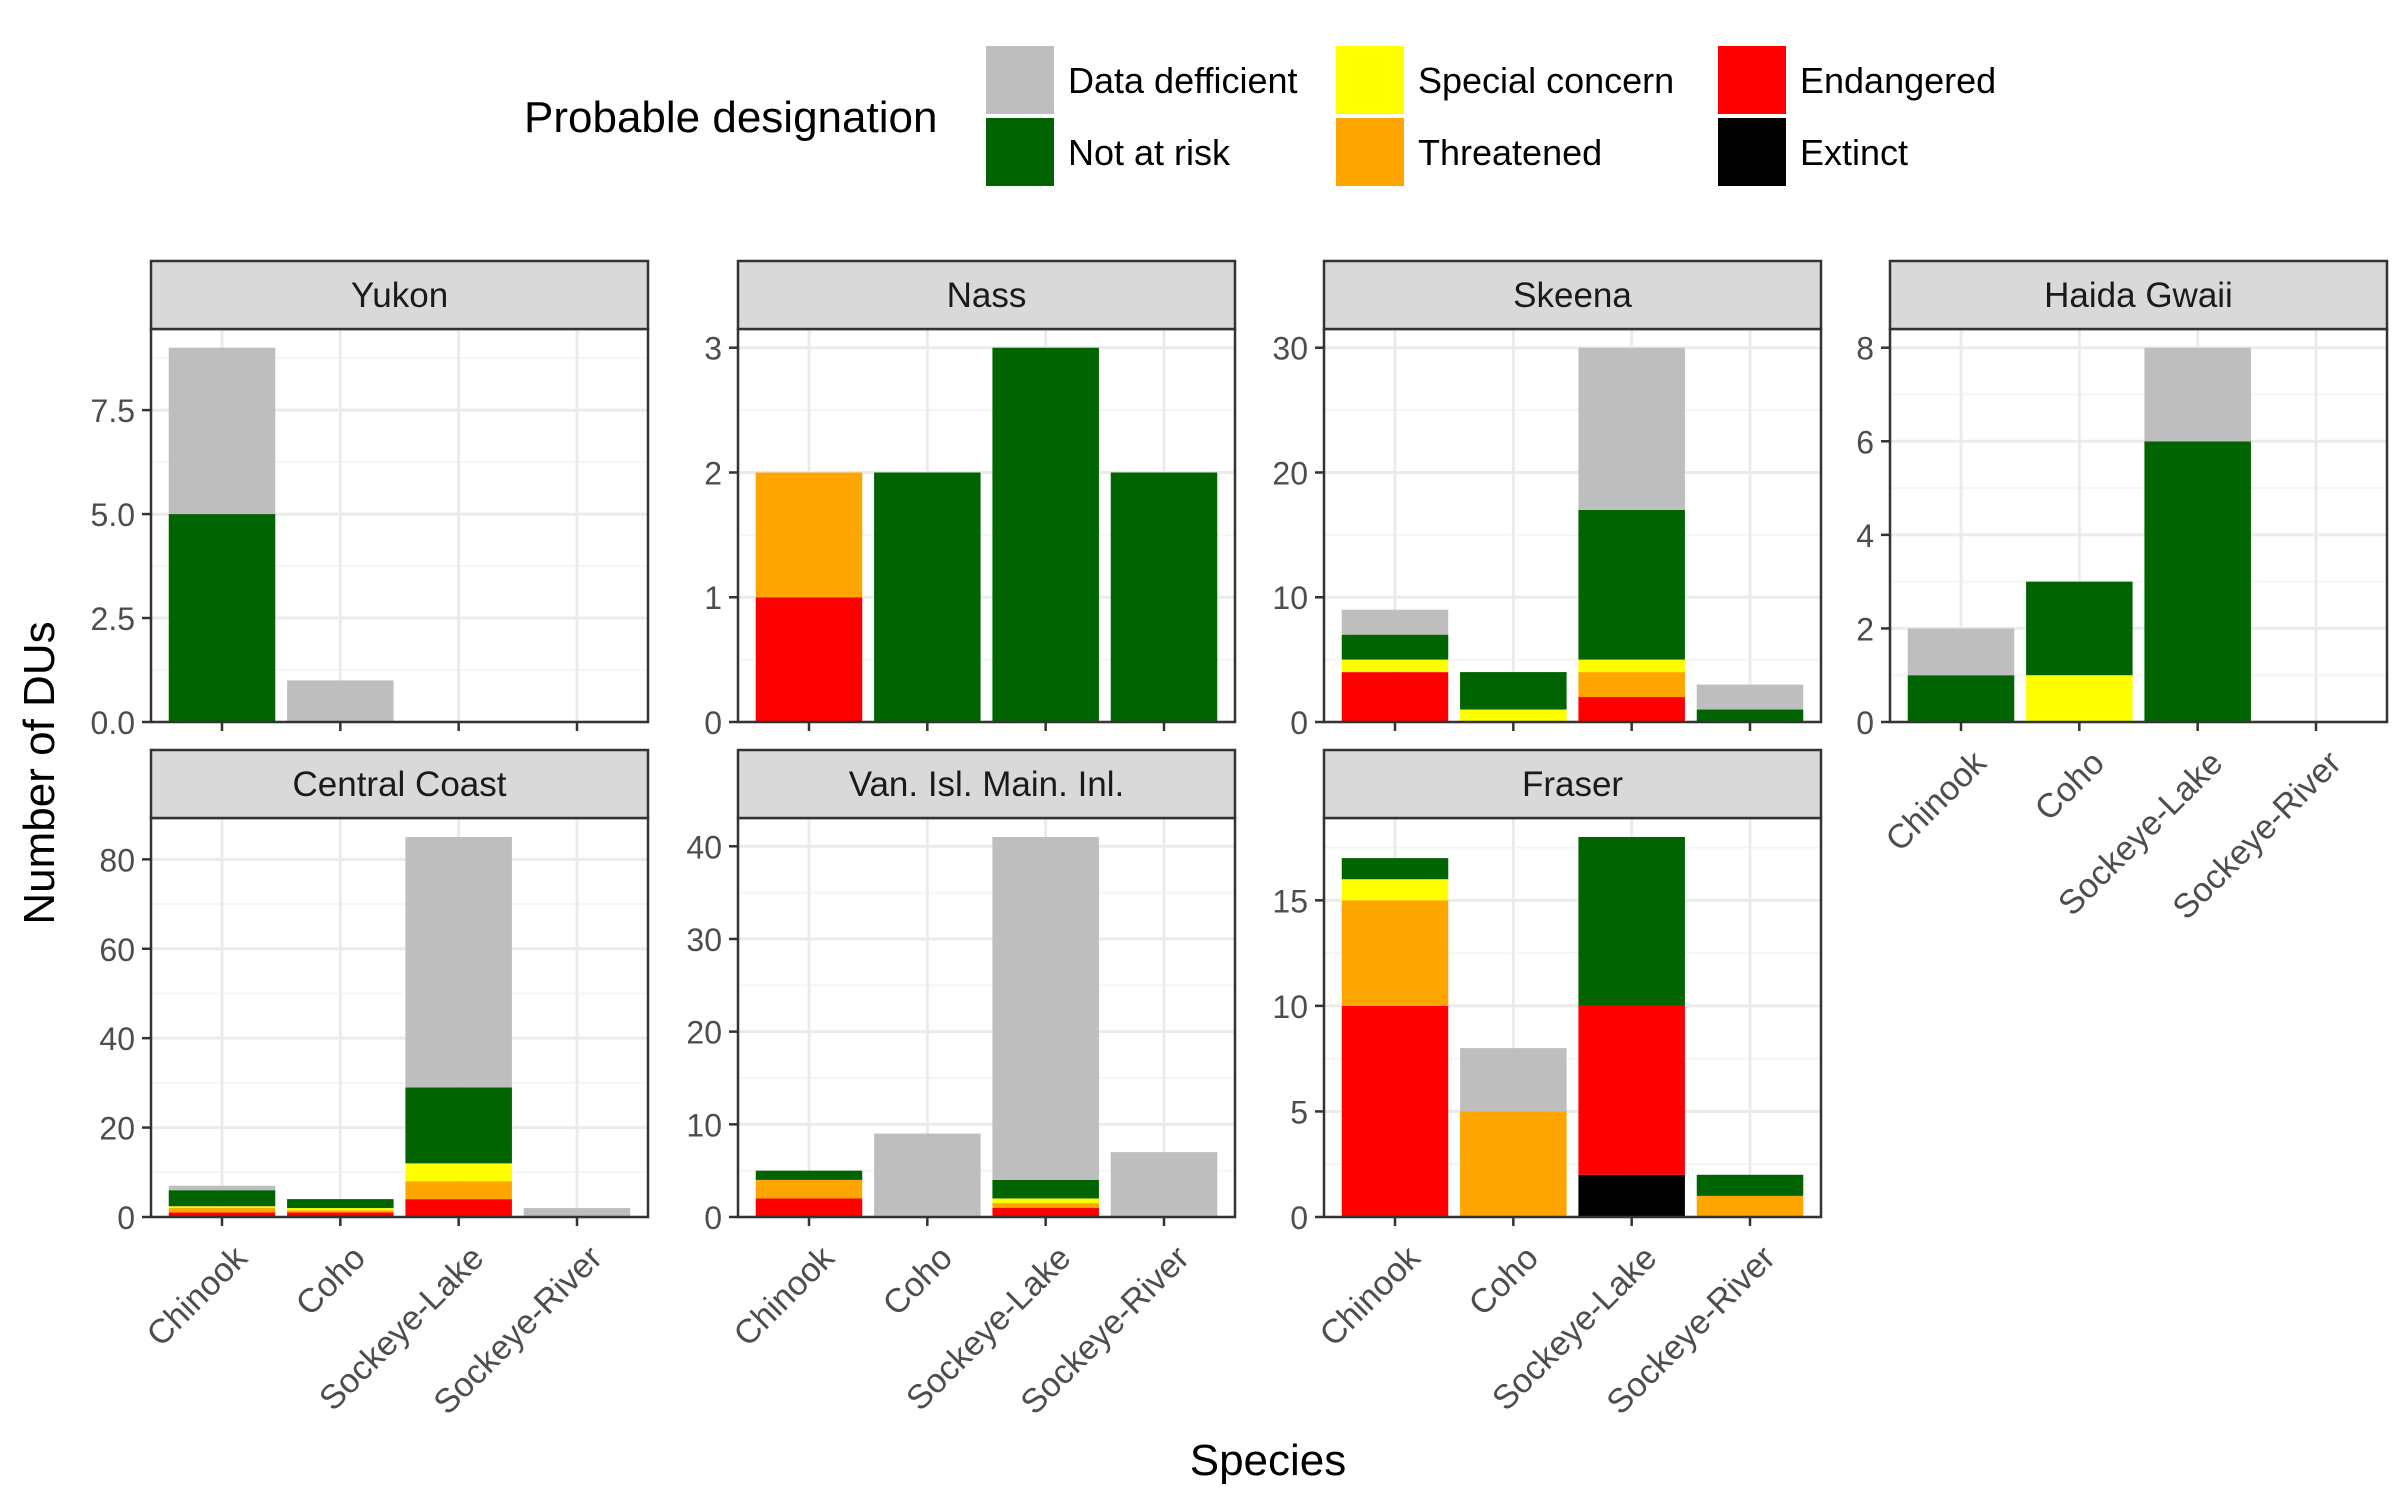 The width and height of the screenshot is (2400, 1505). What do you see at coordinates (222, 618) in the screenshot?
I see `bar-yukon-chinook-nar` at bounding box center [222, 618].